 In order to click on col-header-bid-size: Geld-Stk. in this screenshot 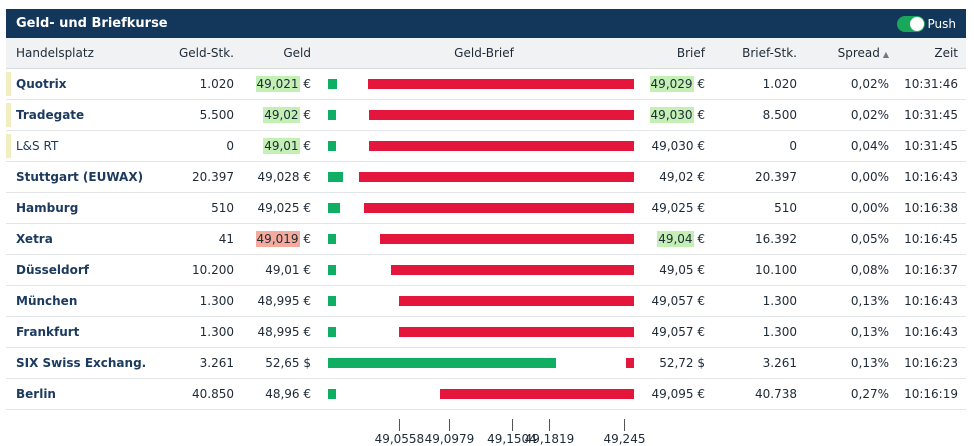, I will do `click(204, 53)`.